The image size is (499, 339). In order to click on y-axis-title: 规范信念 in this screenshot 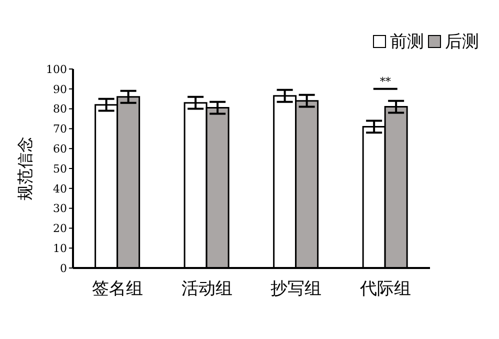, I will do `click(25, 168)`.